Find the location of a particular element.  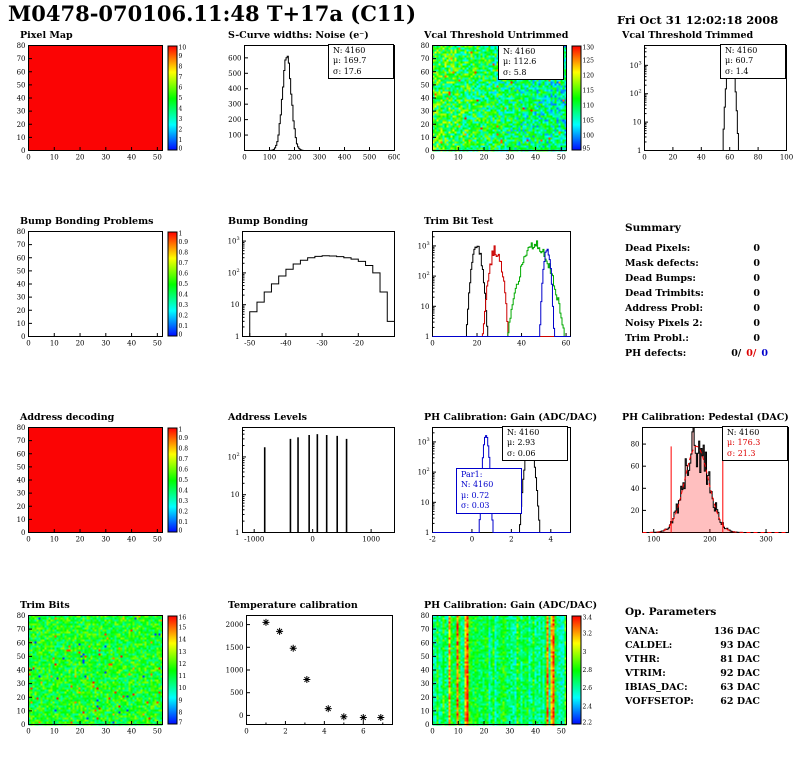

stats-line: μ: 60.7 is located at coordinates (739, 61).